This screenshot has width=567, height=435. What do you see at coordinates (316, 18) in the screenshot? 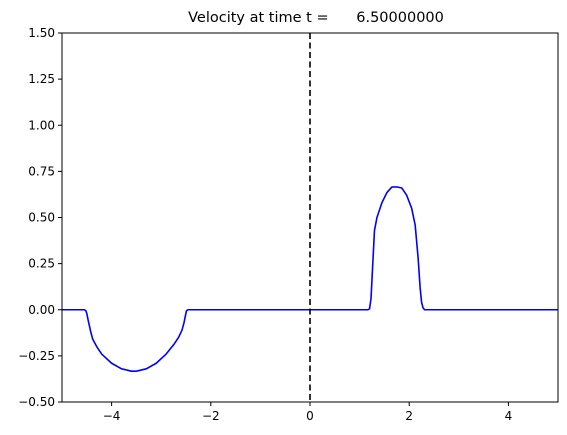
I see `chart-title: Velocity at time t = 6.50000000` at bounding box center [316, 18].